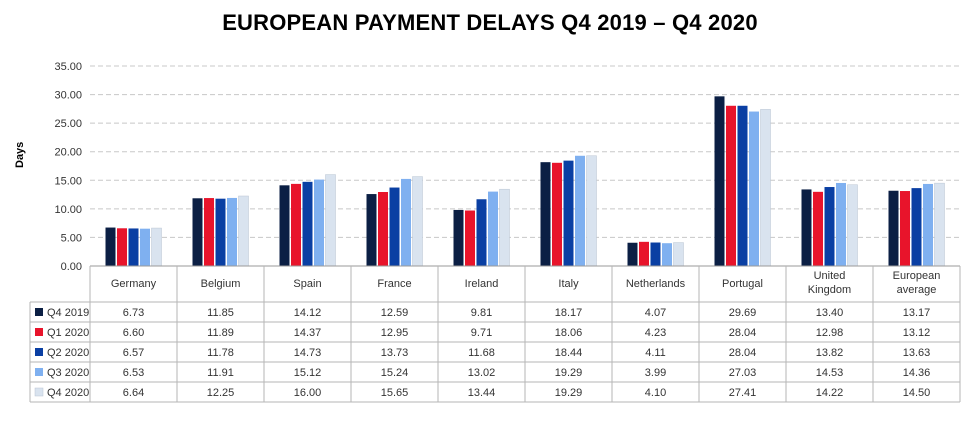 This screenshot has width=980, height=422. What do you see at coordinates (68, 96) in the screenshot?
I see `y-tick-label: 30.00` at bounding box center [68, 96].